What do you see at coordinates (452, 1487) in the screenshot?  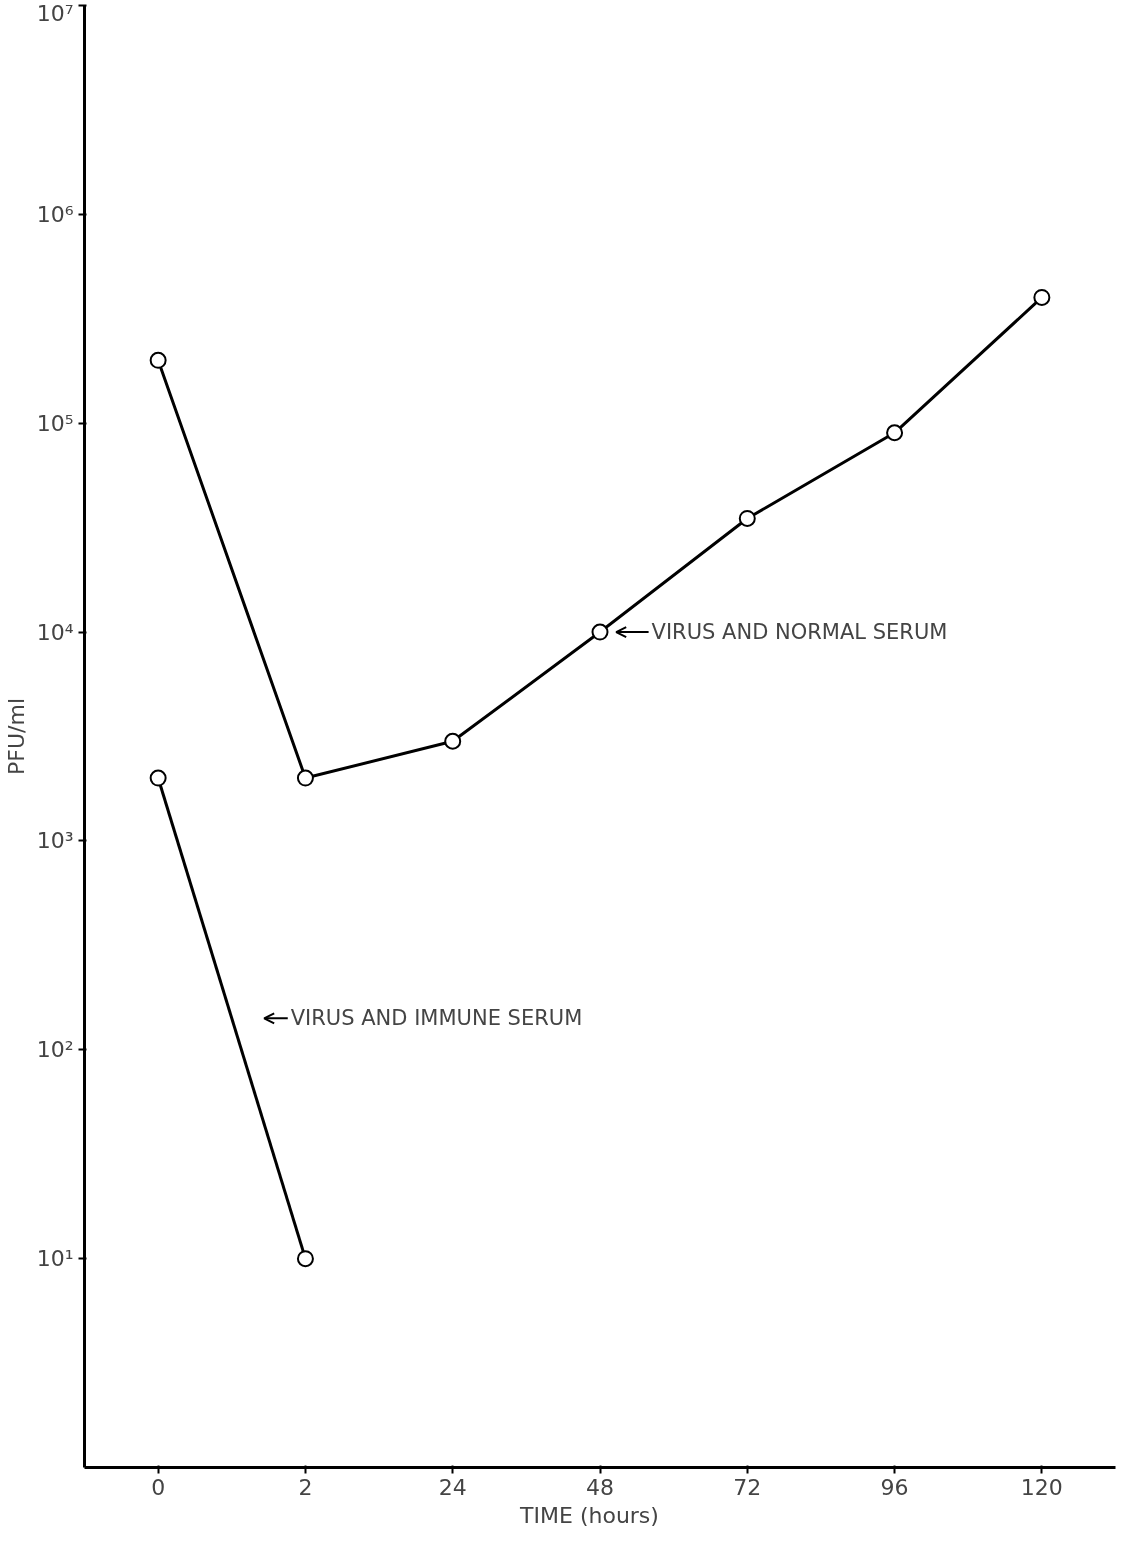 I see `x-tick-label: 24` at bounding box center [452, 1487].